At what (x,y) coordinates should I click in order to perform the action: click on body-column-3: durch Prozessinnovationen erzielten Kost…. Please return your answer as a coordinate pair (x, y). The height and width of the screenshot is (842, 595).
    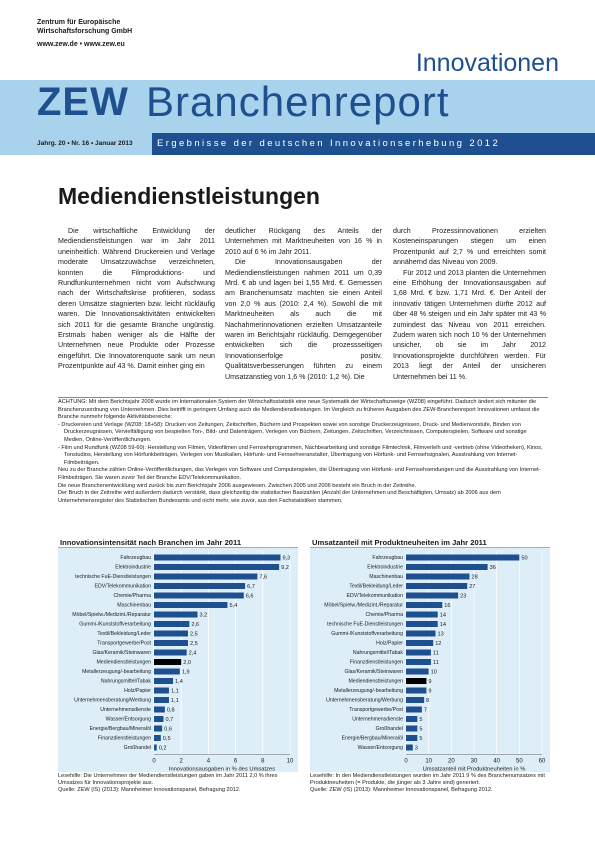
    Looking at the image, I should click on (469, 304).